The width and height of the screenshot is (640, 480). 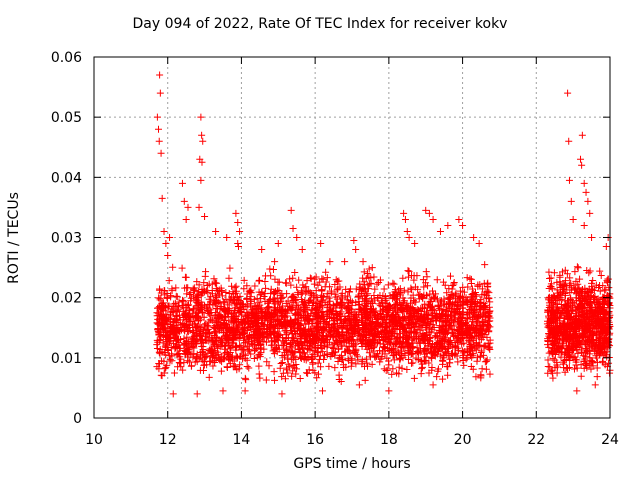 What do you see at coordinates (66, 58) in the screenshot?
I see `y-tick-label: 0.06` at bounding box center [66, 58].